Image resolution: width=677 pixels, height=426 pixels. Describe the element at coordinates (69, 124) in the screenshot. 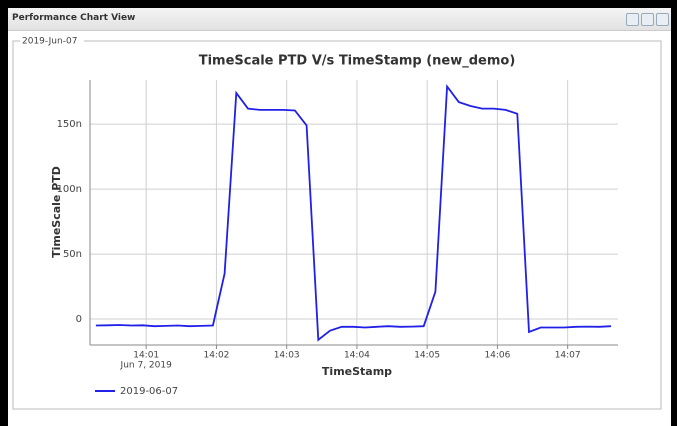

I see `y-tick-label: 150n` at that location.